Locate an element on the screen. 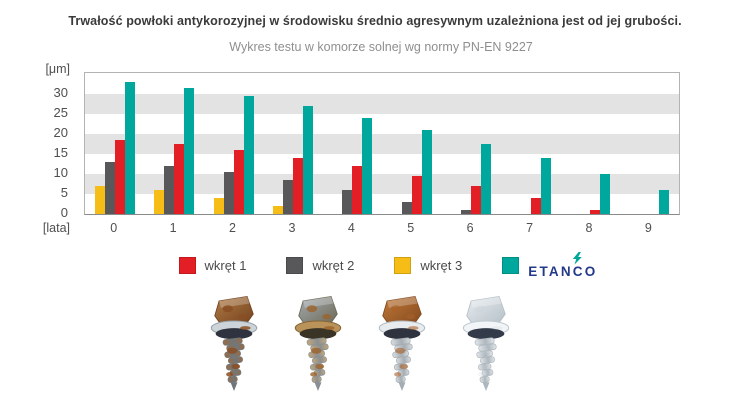 The height and width of the screenshot is (405, 750). legend-label: wkręt 1 is located at coordinates (225, 265).